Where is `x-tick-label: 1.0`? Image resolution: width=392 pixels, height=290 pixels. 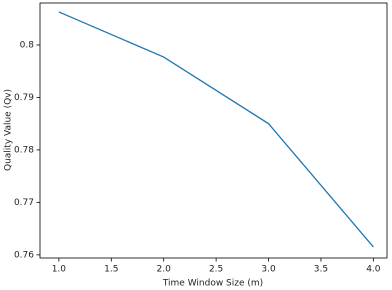
x-tick-label: 1.0 is located at coordinates (59, 270).